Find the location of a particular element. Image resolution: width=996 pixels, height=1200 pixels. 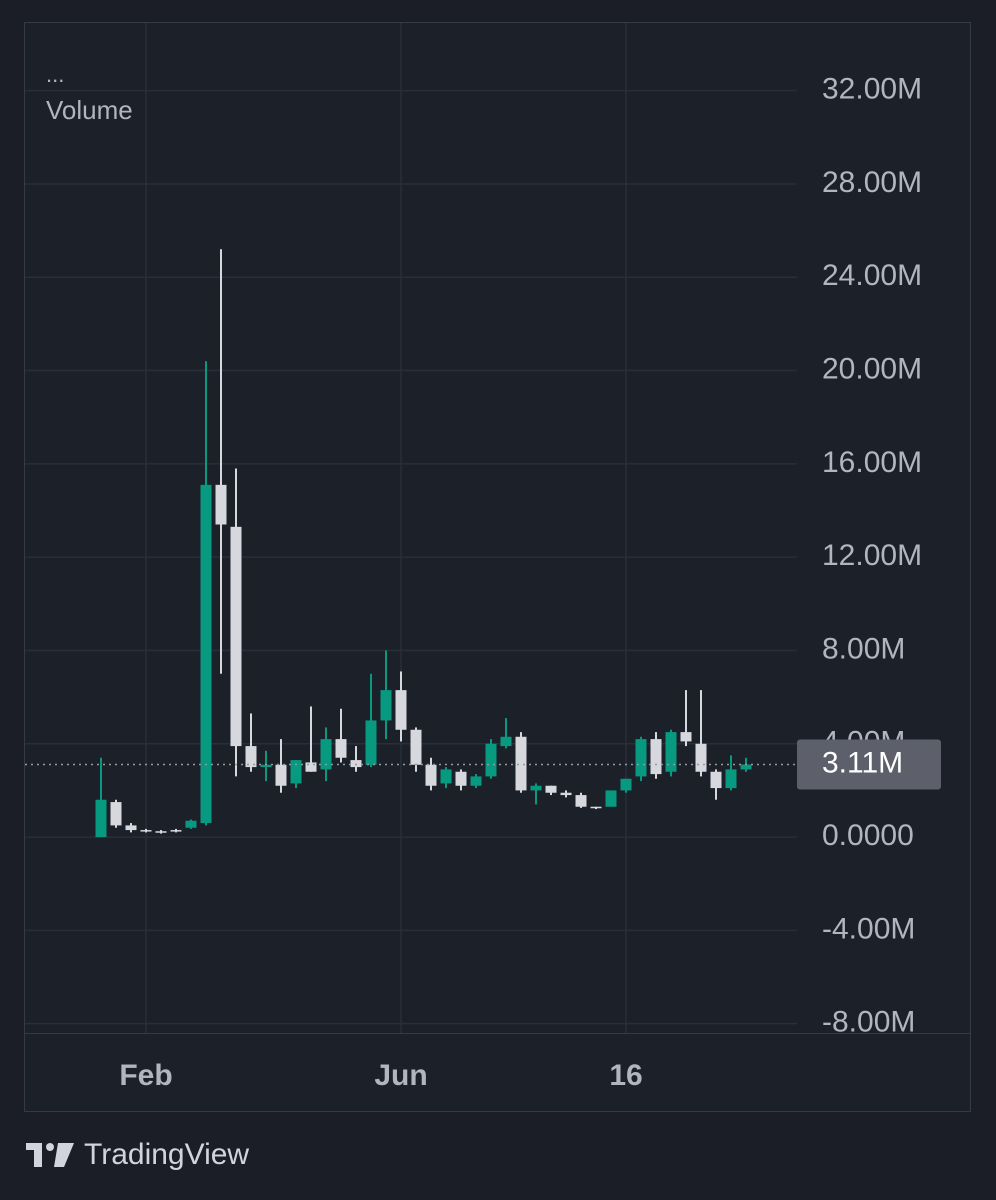

logo-dot is located at coordinates (50, 1147).